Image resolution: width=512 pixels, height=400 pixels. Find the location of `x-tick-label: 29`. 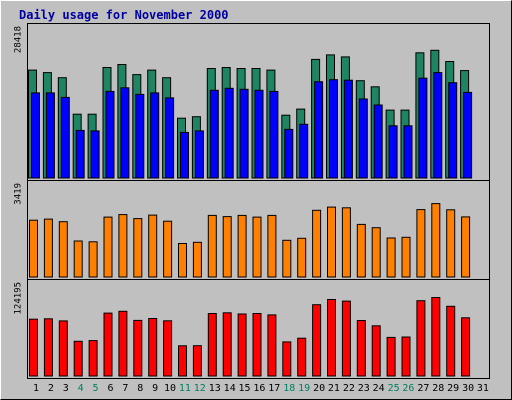

x-tick-label: 29 is located at coordinates (453, 388).